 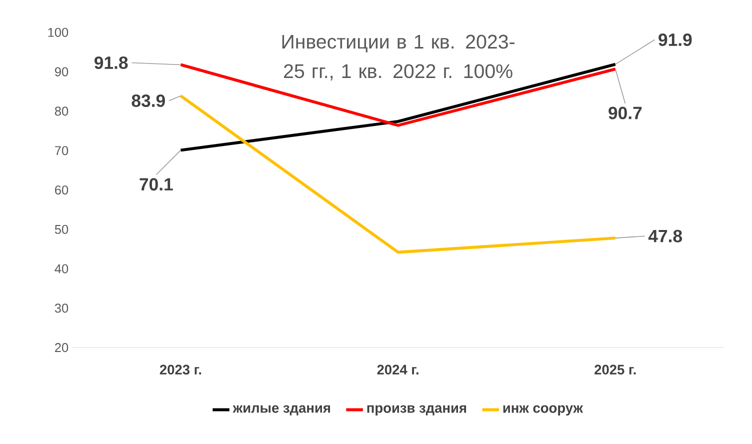 What do you see at coordinates (61, 347) in the screenshot?
I see `y-tick-label: 20` at bounding box center [61, 347].